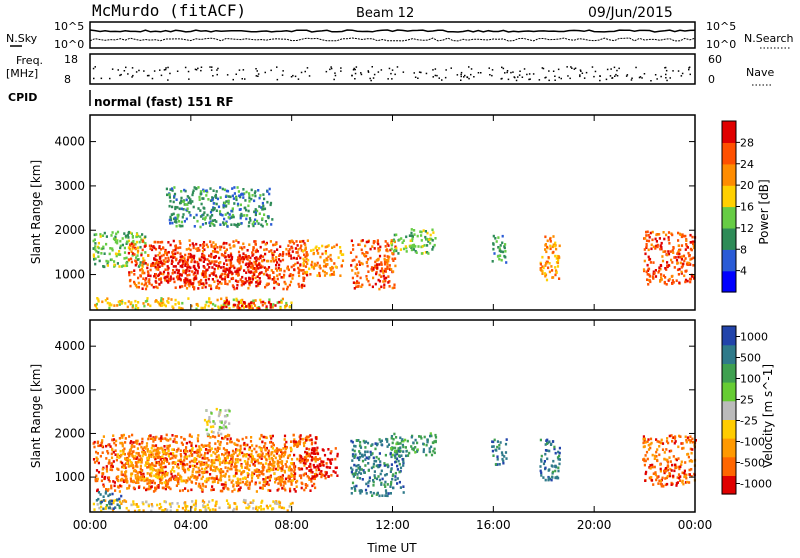  I want to click on nave-right-bottom: 0, so click(711, 79).